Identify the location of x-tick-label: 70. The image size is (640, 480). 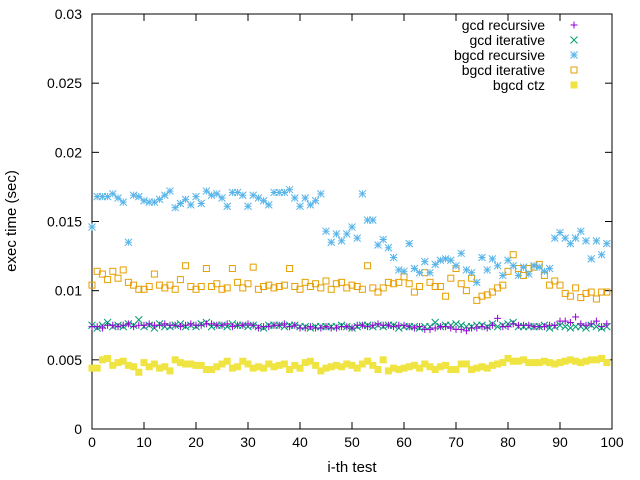
(456, 442).